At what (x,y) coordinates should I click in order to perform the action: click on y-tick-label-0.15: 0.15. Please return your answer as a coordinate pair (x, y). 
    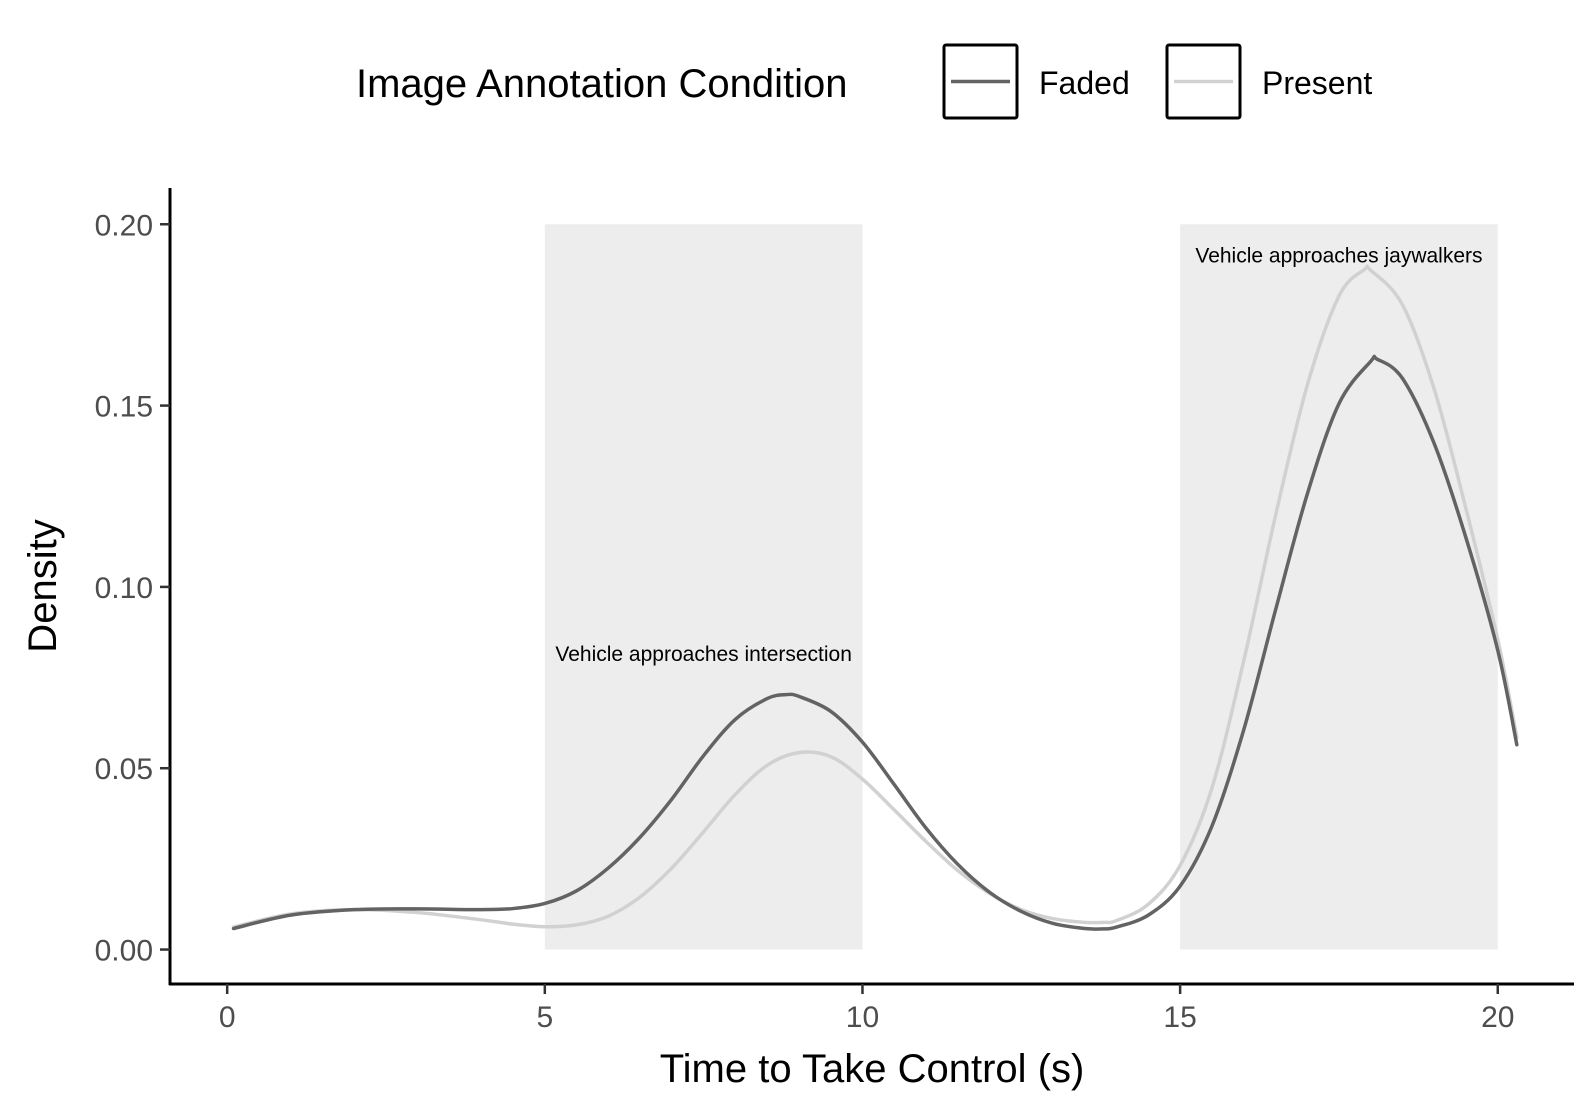
    Looking at the image, I should click on (124, 407).